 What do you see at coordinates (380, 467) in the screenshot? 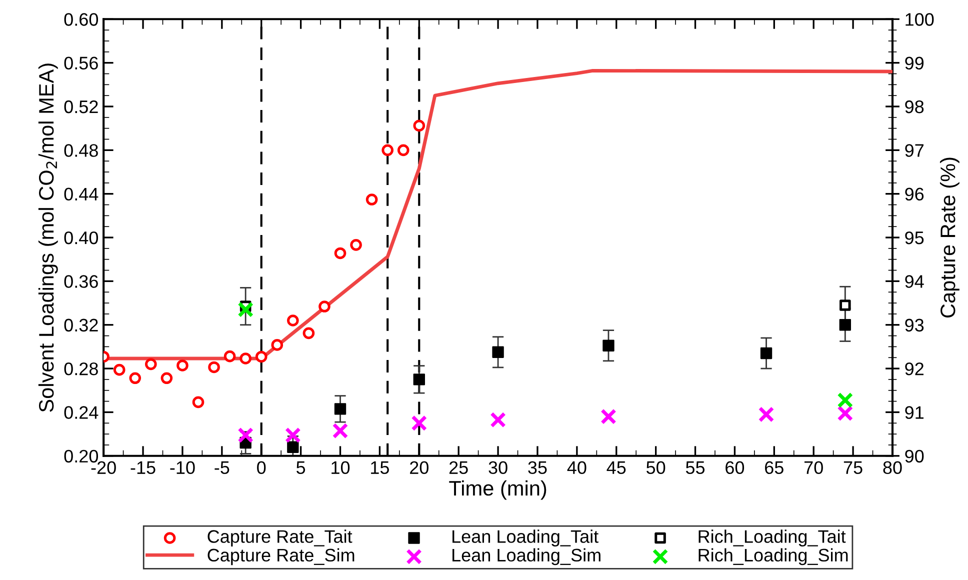
I see `x-tick-label: 15` at bounding box center [380, 467].